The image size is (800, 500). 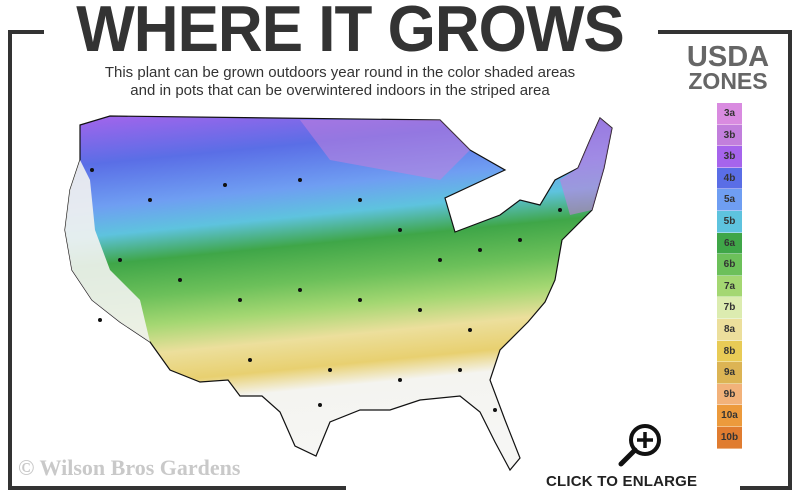 I want to click on frame-top-left, so click(x=26, y=32).